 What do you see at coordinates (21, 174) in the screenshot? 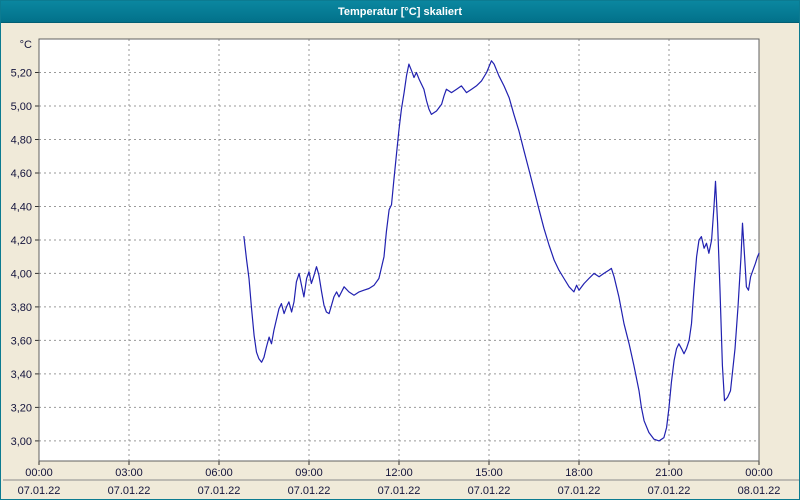
I see `y-tick-label: 4,60` at bounding box center [21, 174].